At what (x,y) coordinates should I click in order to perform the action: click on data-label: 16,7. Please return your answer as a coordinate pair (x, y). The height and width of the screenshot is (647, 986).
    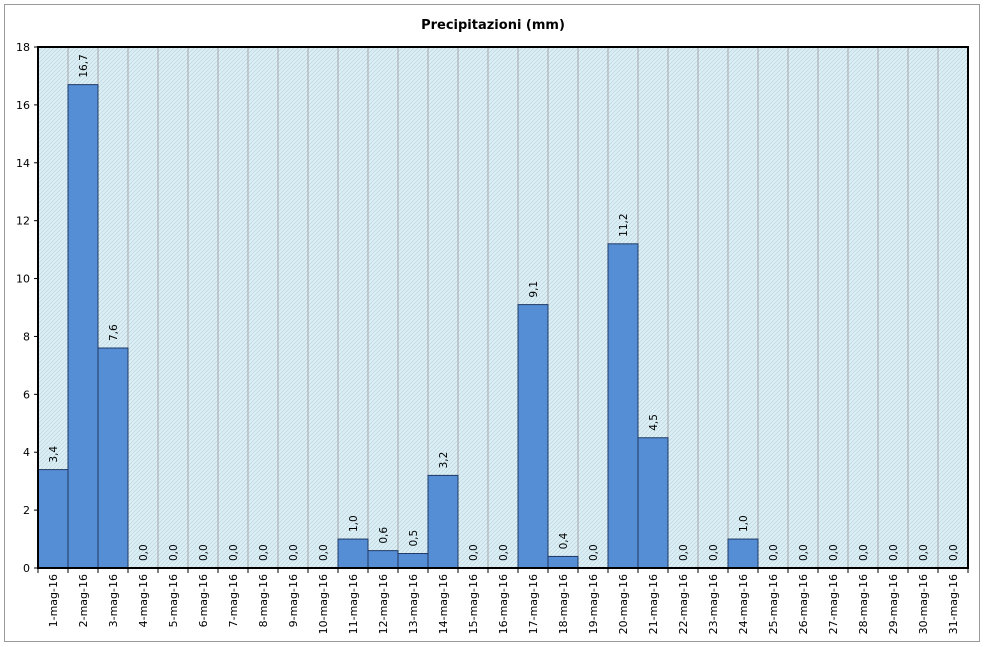
    Looking at the image, I should click on (84, 65).